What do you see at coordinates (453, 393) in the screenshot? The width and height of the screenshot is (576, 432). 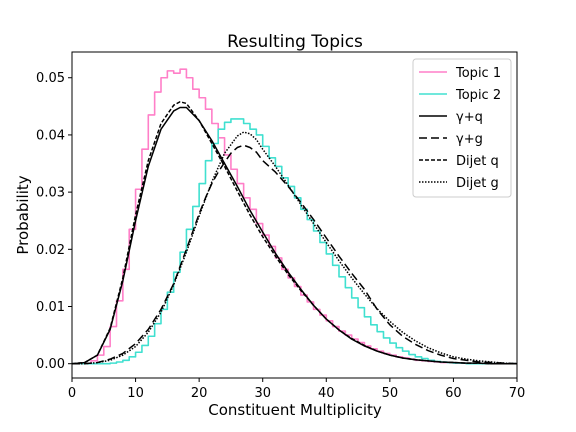 I see `x-tick-label: 60` at bounding box center [453, 393].